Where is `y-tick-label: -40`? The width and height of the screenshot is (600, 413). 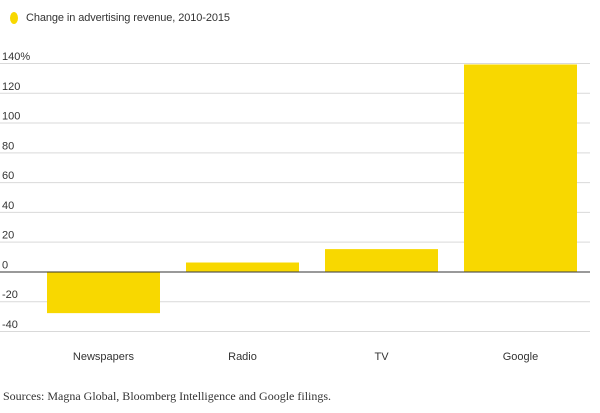 y-tick-label: -40 is located at coordinates (10, 325).